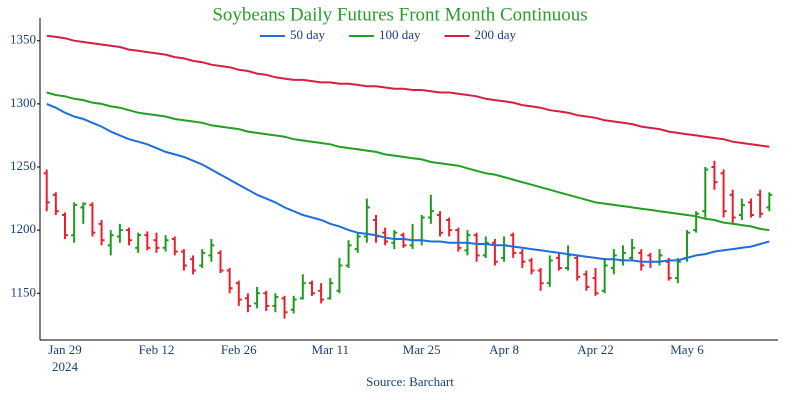  I want to click on x-year-label: 2024, so click(65, 366).